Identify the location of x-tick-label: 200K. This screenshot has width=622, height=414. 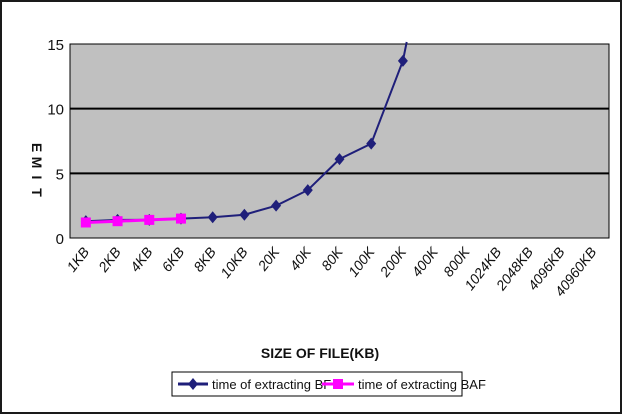
(393, 261).